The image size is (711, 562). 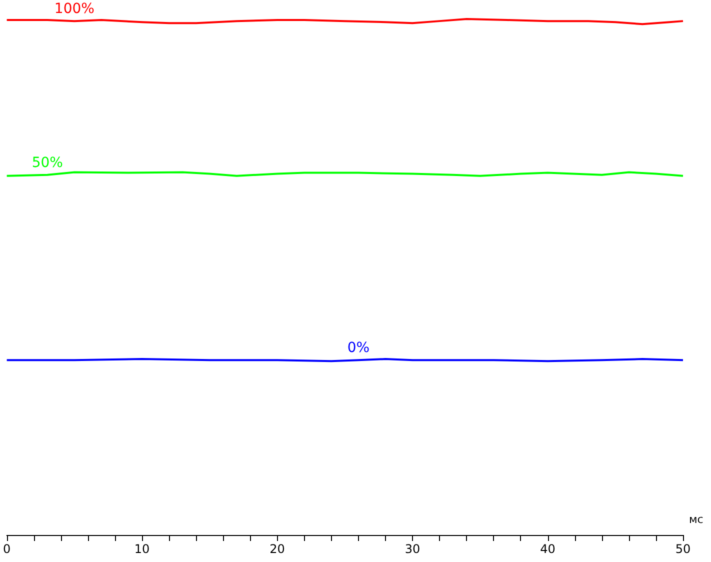 I want to click on series-label: 100%, so click(x=74, y=9).